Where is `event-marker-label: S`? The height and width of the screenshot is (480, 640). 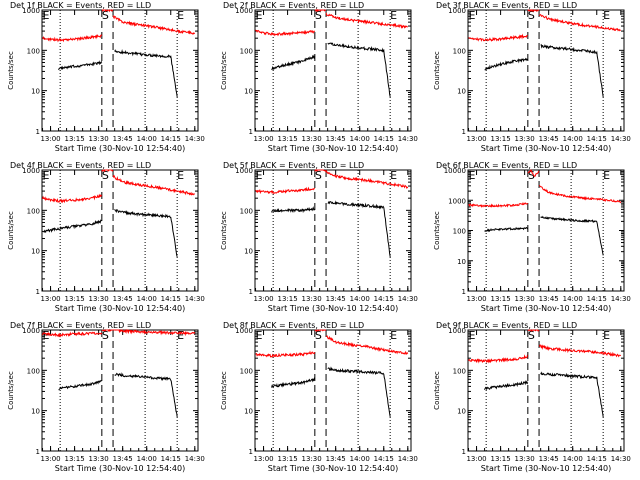
event-marker-label: S is located at coordinates (318, 335).